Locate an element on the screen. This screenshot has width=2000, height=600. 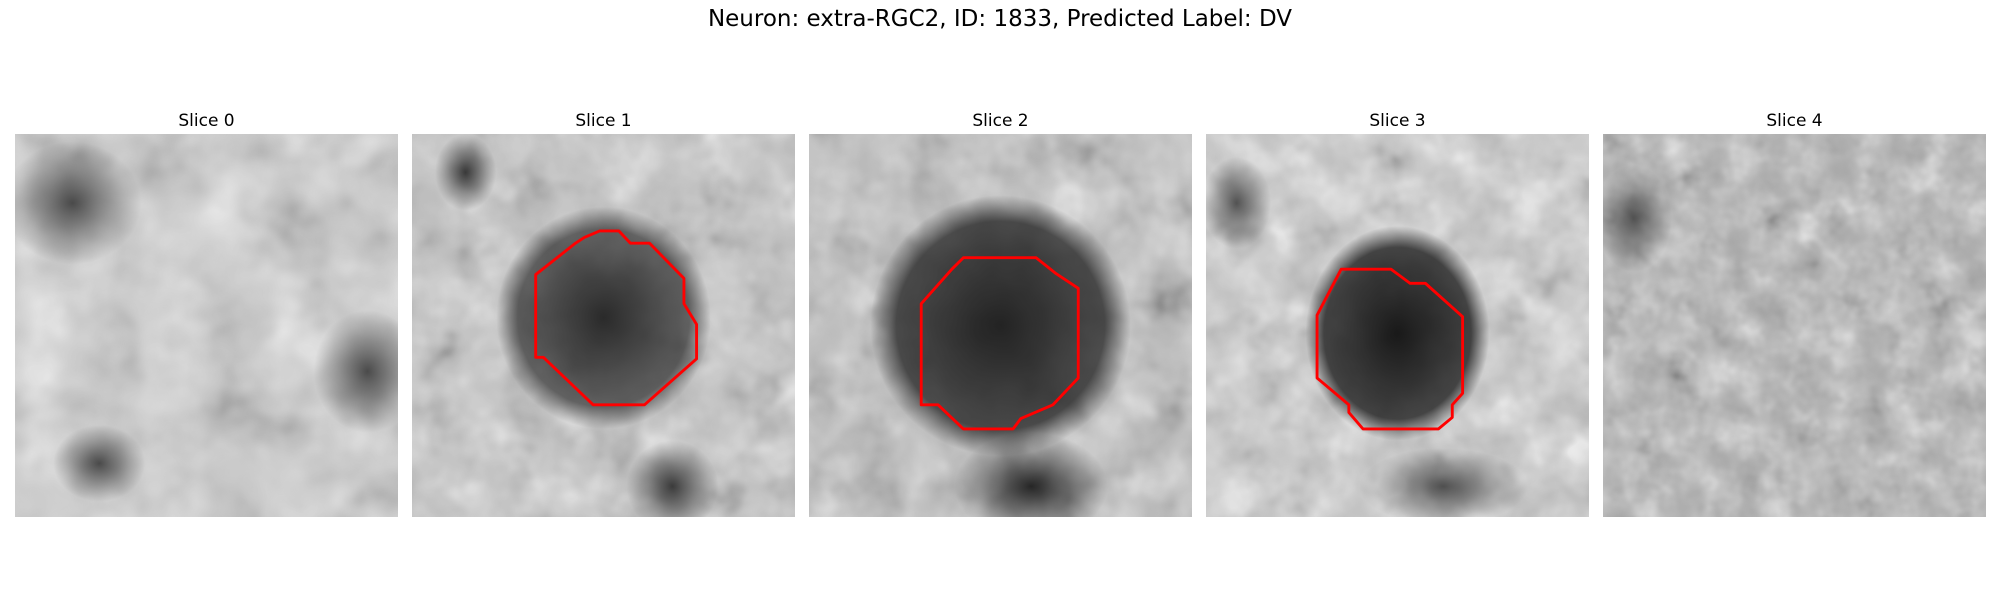
slice-1-contour is located at coordinates (616, 318).